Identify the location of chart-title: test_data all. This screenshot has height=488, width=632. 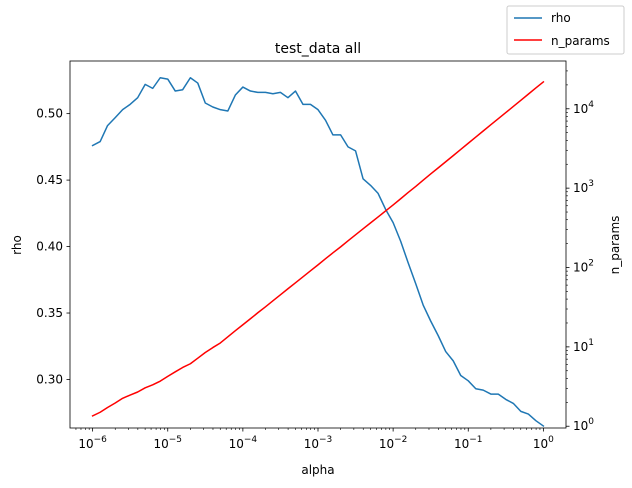
(318, 49).